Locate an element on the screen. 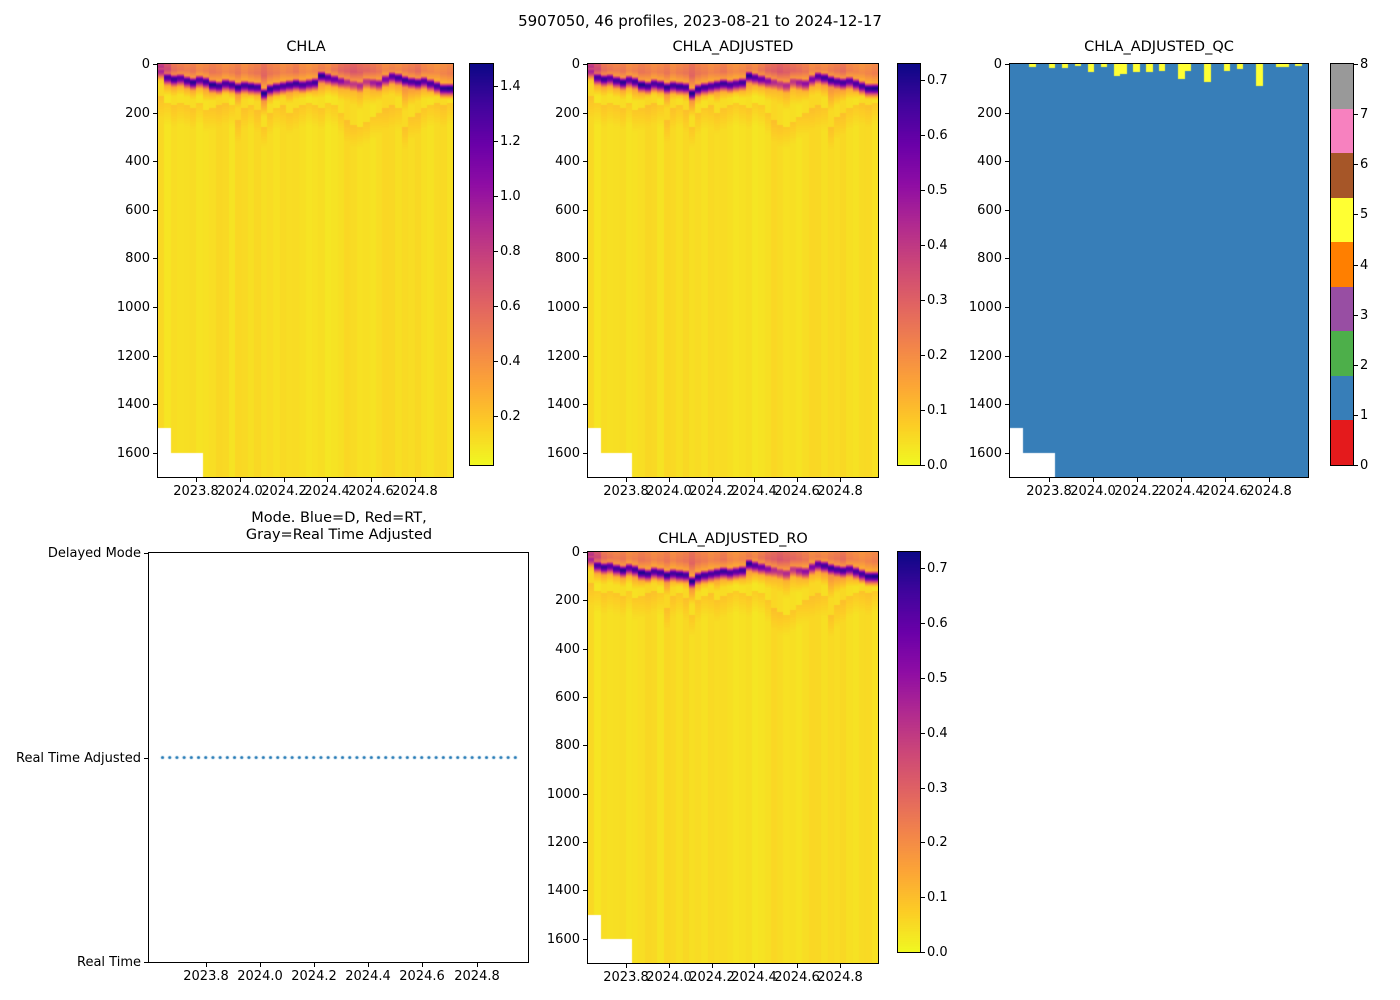 This screenshot has height=1000, width=1400. chla-ytick-label: 600 is located at coordinates (137, 210).